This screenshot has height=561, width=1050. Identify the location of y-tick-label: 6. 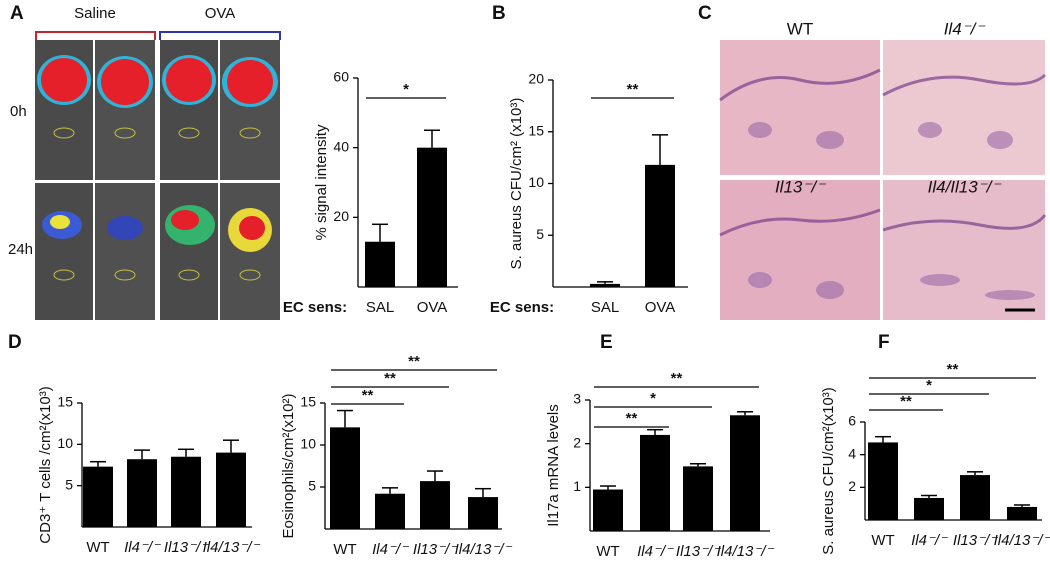
(852, 421).